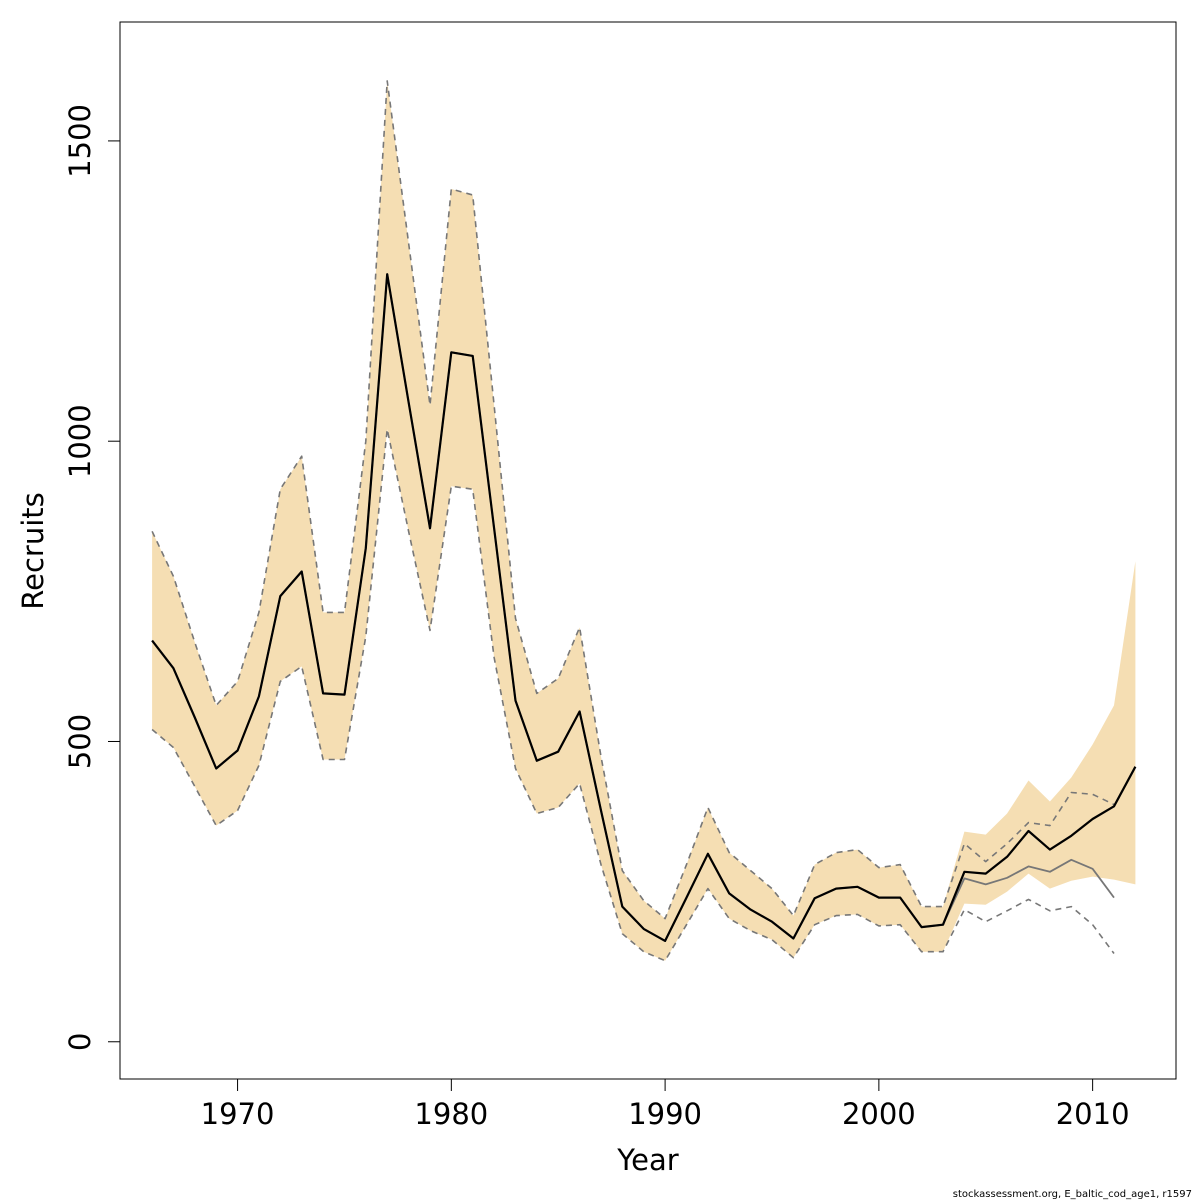 Image resolution: width=1200 pixels, height=1200 pixels. Describe the element at coordinates (647, 1160) in the screenshot. I see `x-axis-title: Year` at that location.